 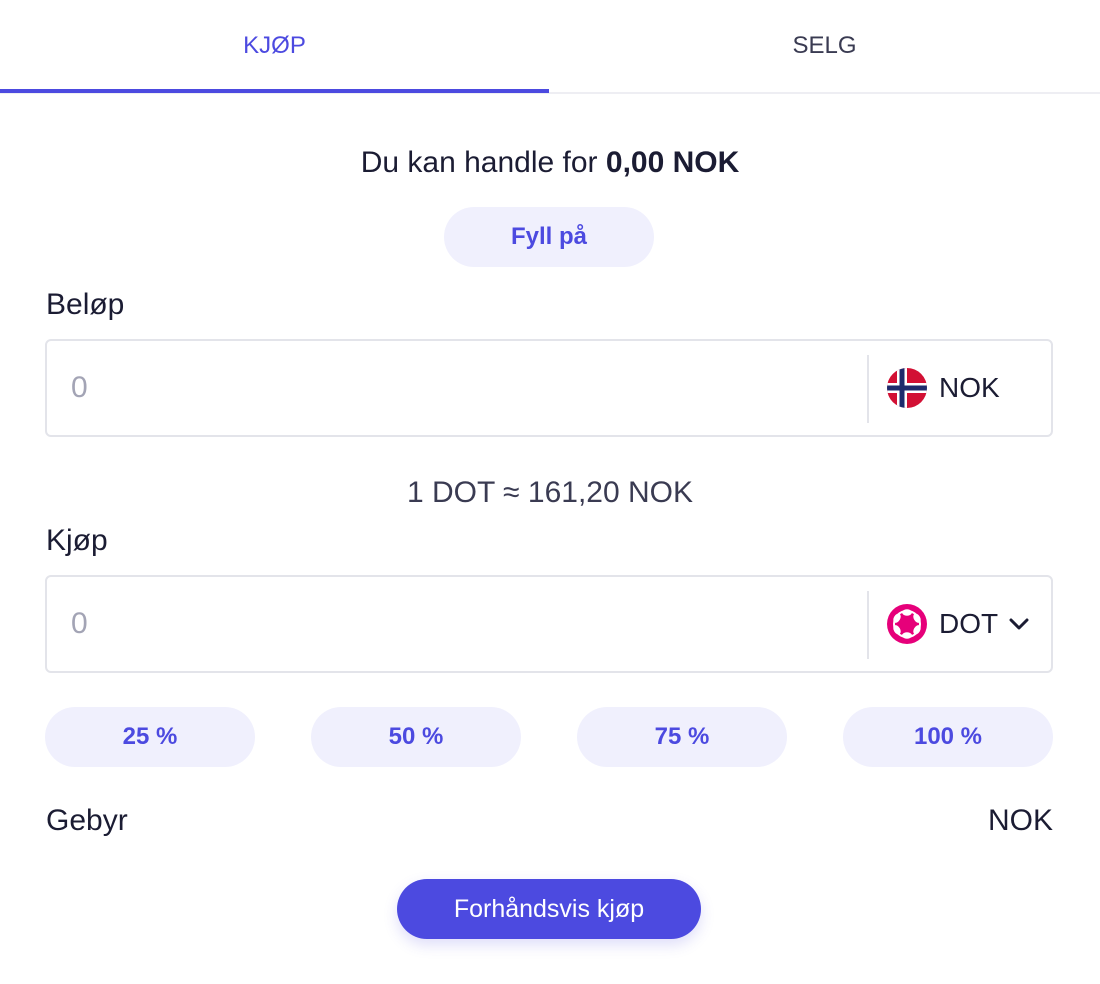 What do you see at coordinates (416, 737) in the screenshot?
I see `percent-50-button: 50 %` at bounding box center [416, 737].